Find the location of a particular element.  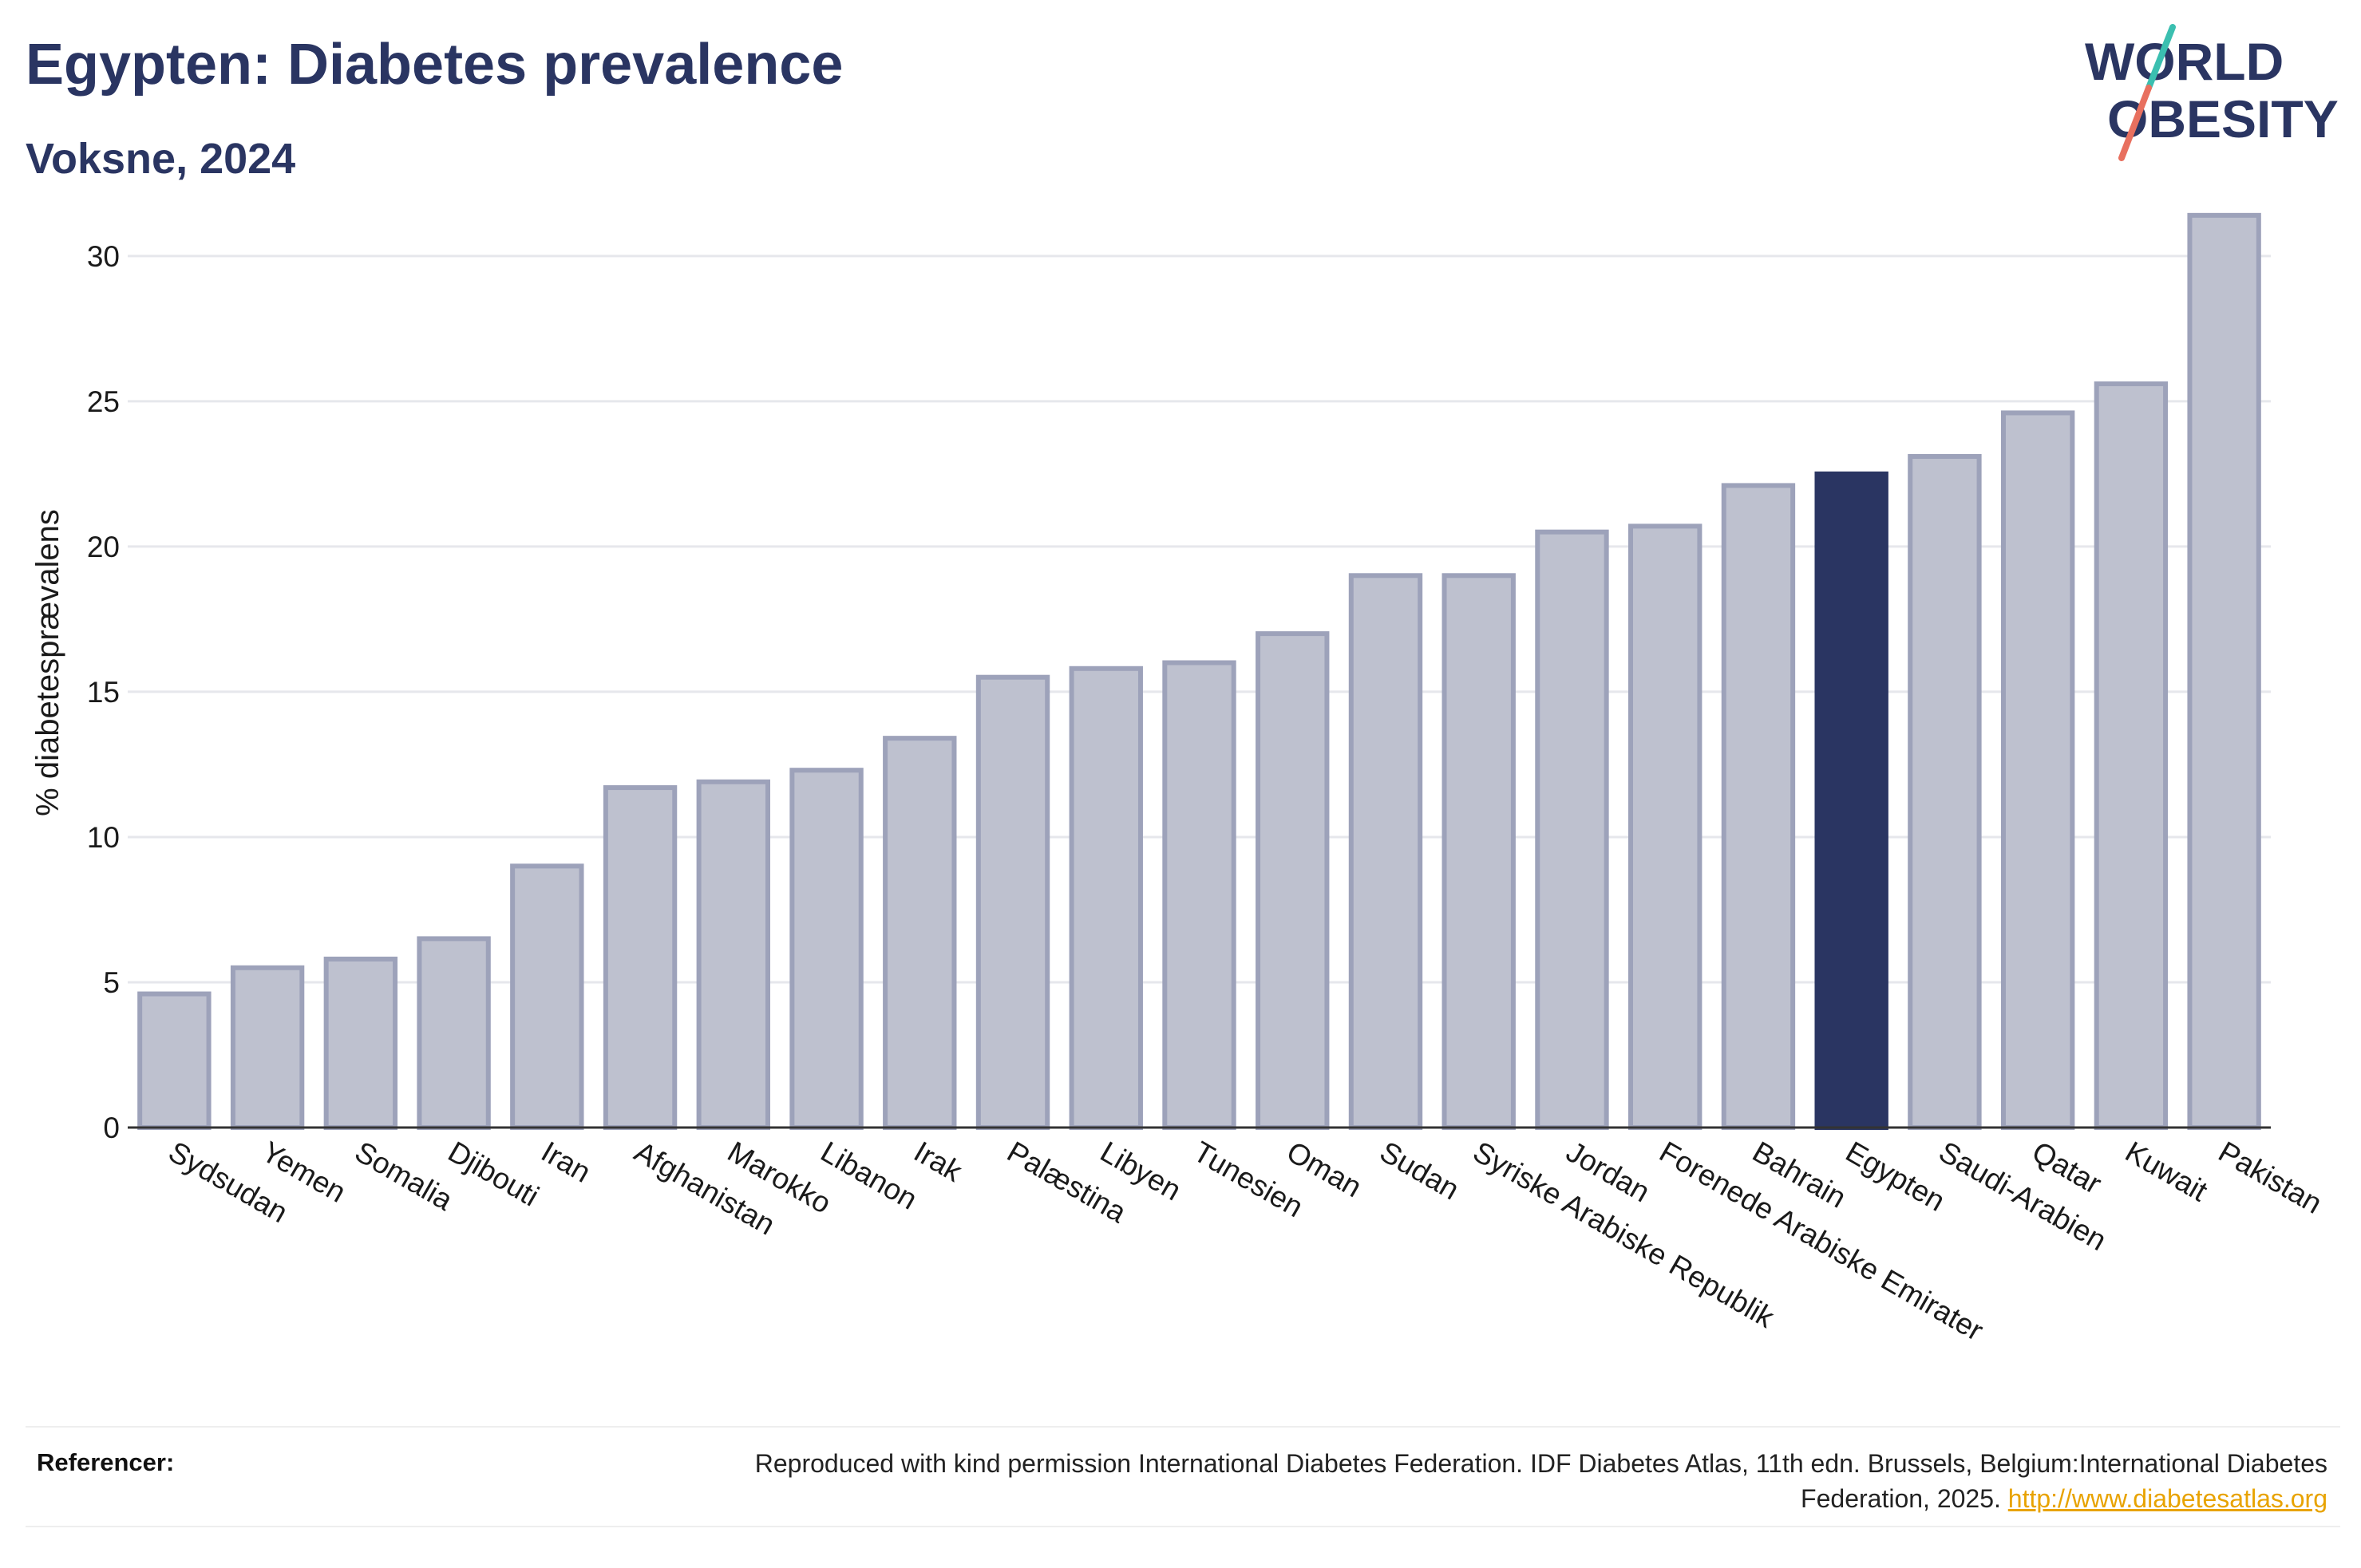

references-label: Referencer: is located at coordinates (106, 1462).